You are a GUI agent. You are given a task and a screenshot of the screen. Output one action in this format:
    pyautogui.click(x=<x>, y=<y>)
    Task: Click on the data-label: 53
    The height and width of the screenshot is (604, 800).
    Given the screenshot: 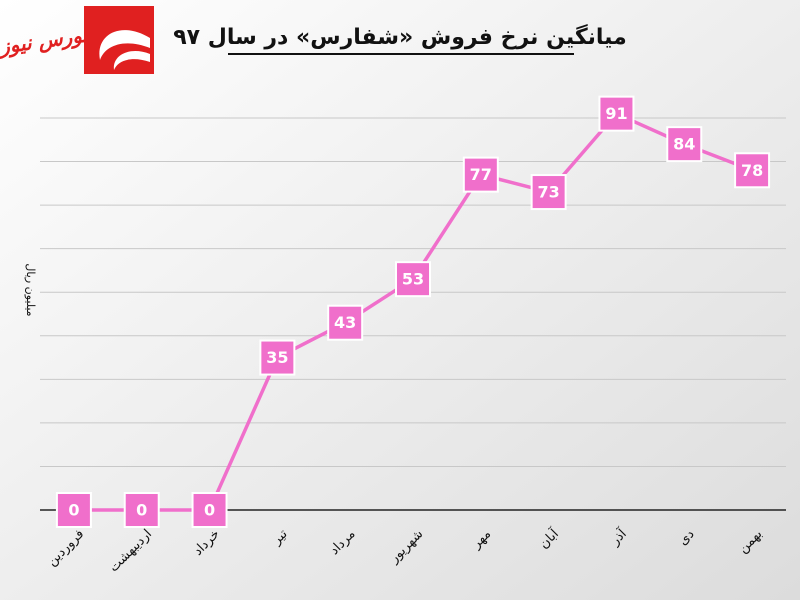 What is the action you would take?
    pyautogui.click(x=413, y=279)
    